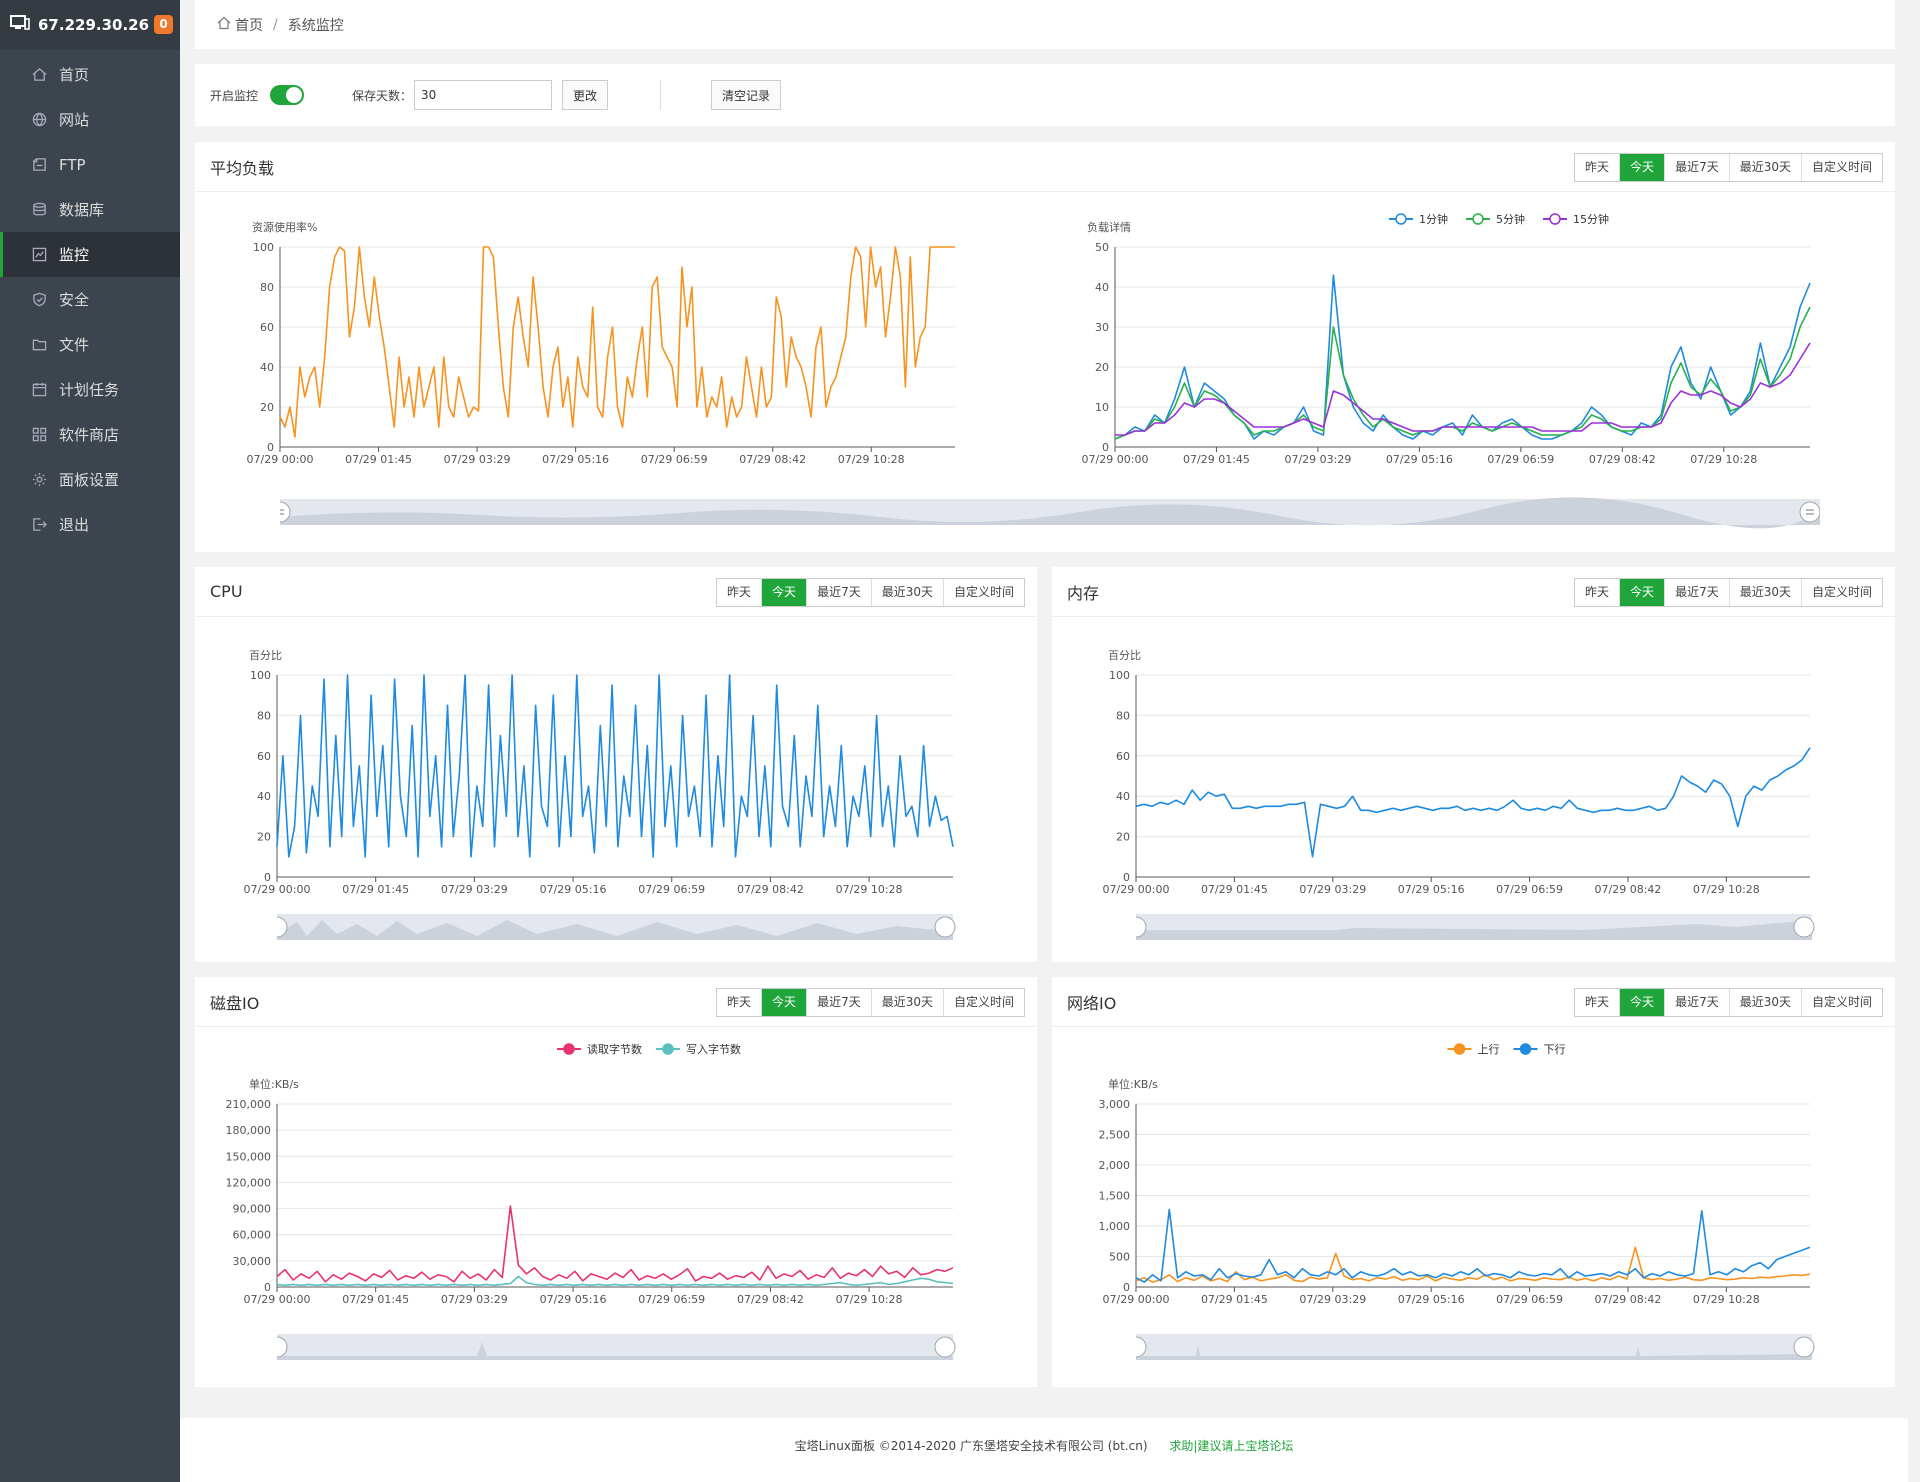 The image size is (1920, 1482). Describe the element at coordinates (483, 95) in the screenshot. I see `retention-days-input` at that location.